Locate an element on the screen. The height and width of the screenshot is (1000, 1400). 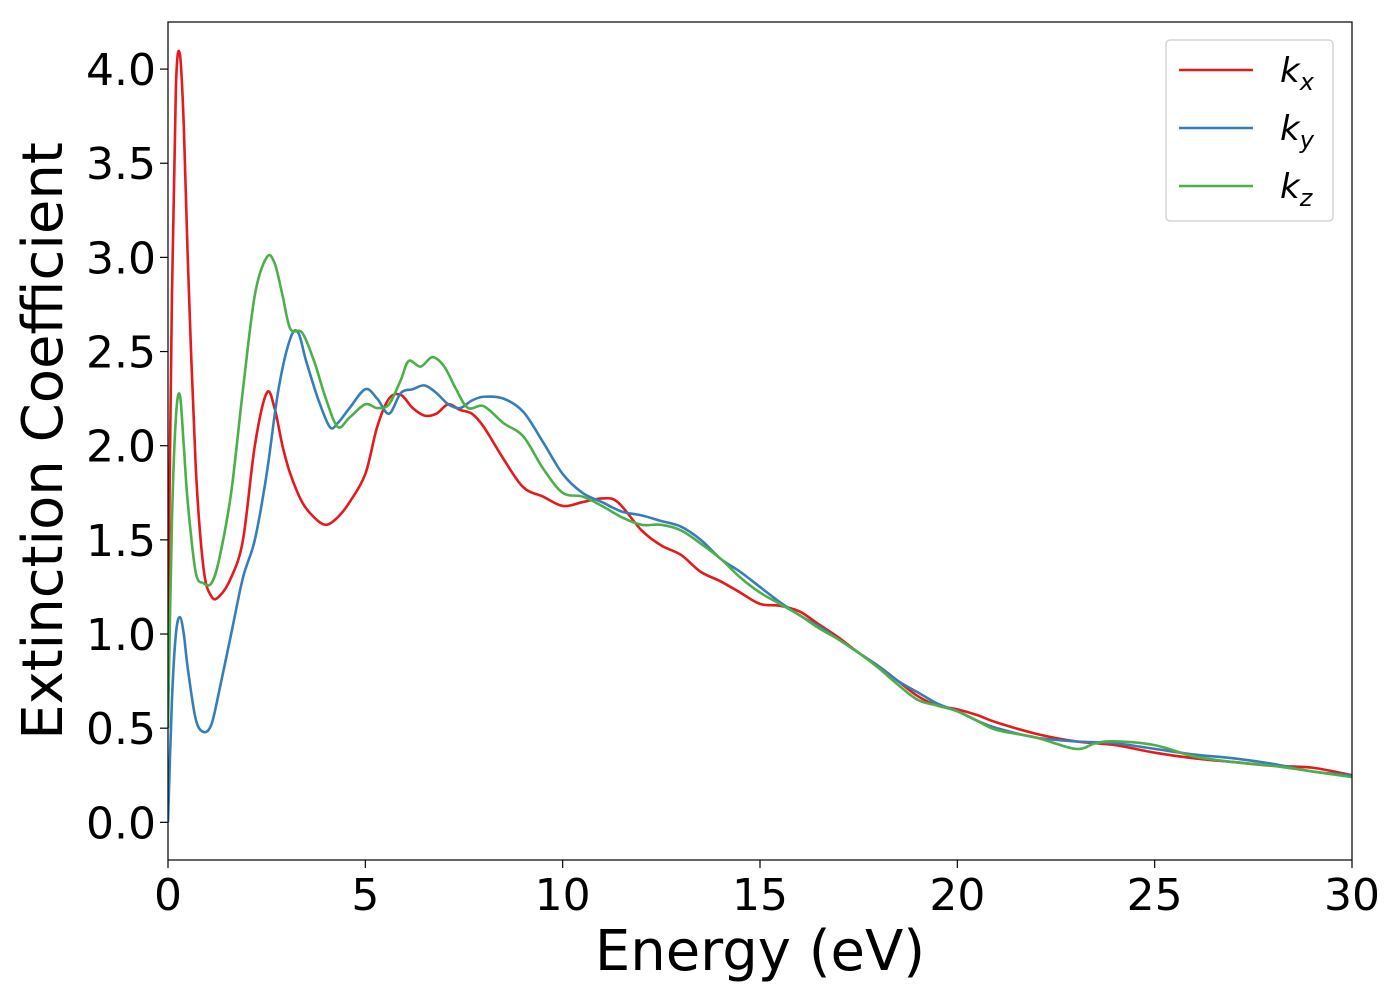
x-tick-label: 15 is located at coordinates (760, 895).